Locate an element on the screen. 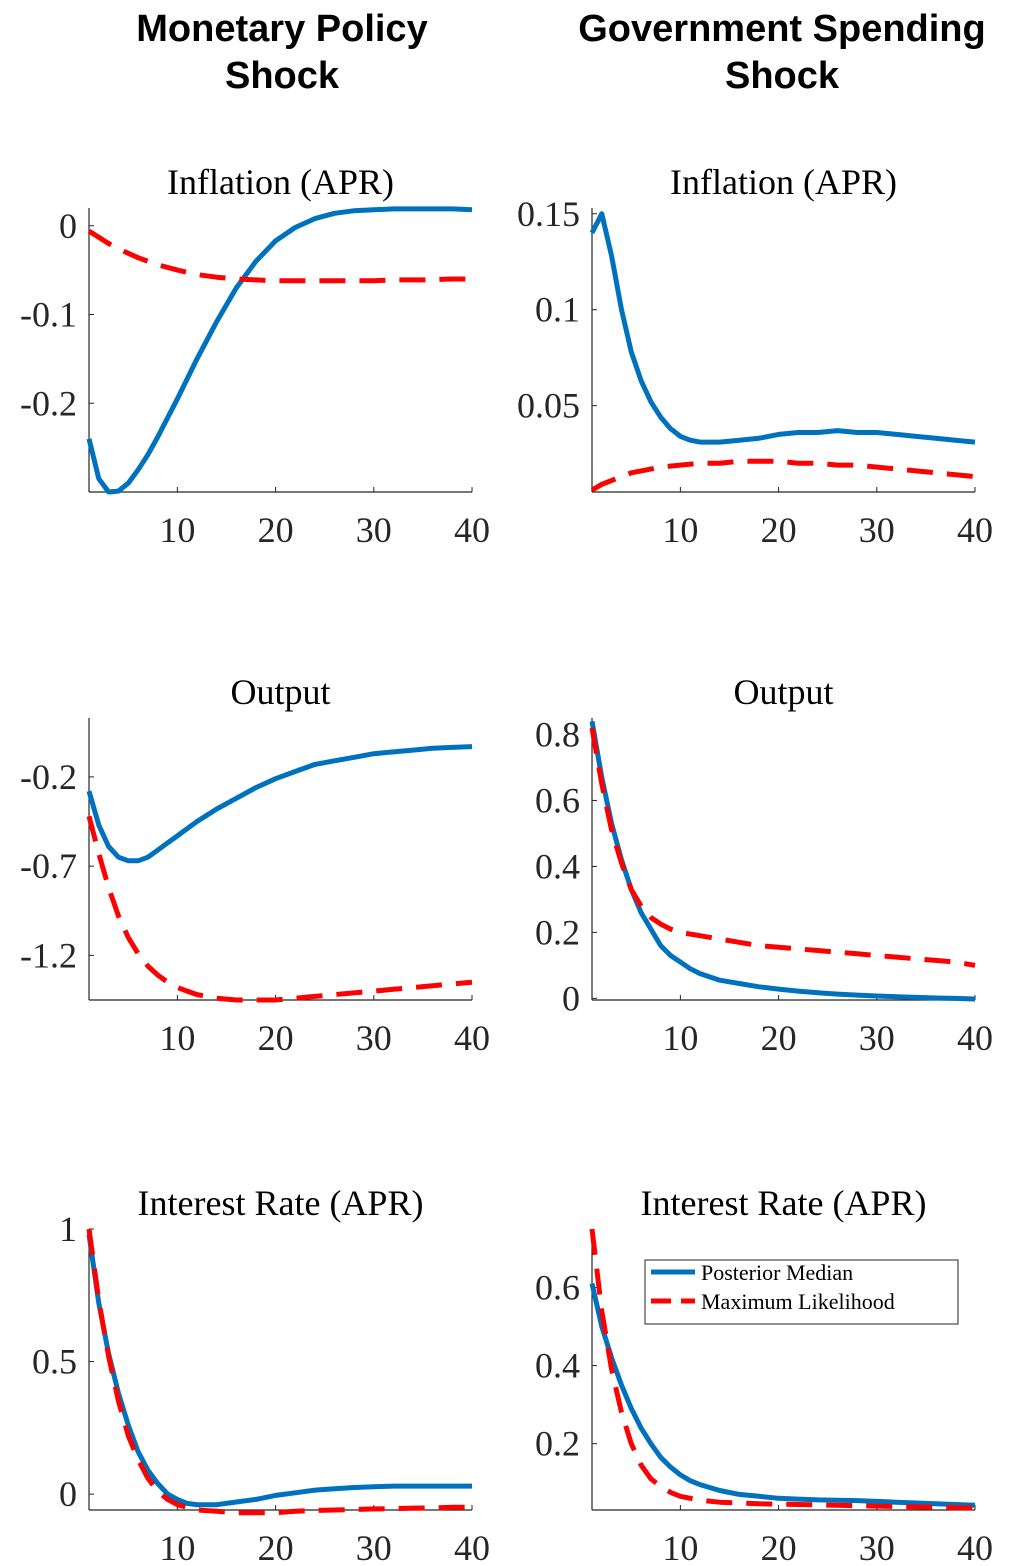 The width and height of the screenshot is (1024, 1566). column-title-government: Government Spending Shock is located at coordinates (778, 53).